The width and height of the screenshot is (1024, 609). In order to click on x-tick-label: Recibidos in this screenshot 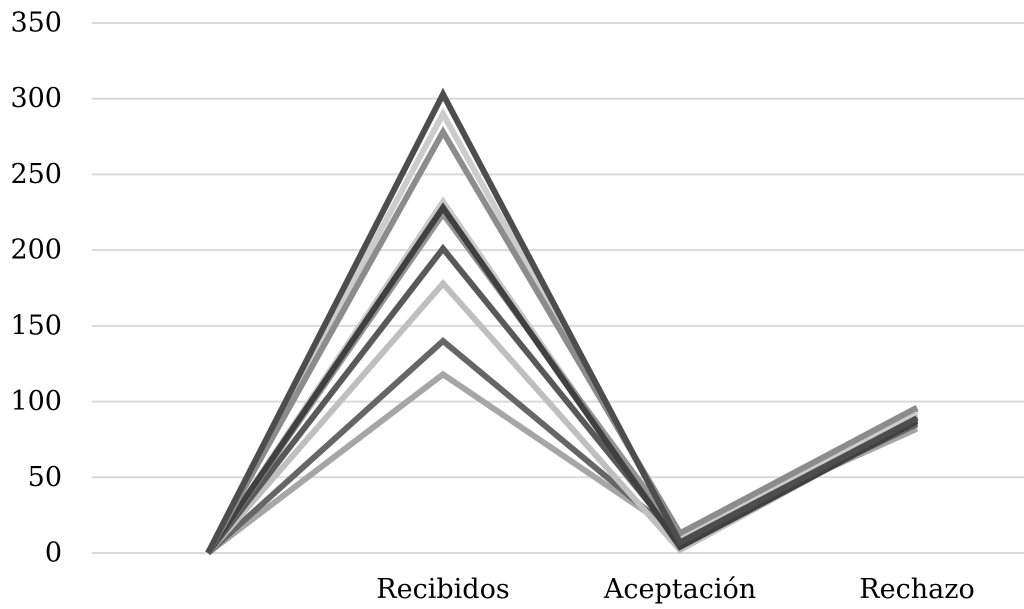, I will do `click(442, 589)`.